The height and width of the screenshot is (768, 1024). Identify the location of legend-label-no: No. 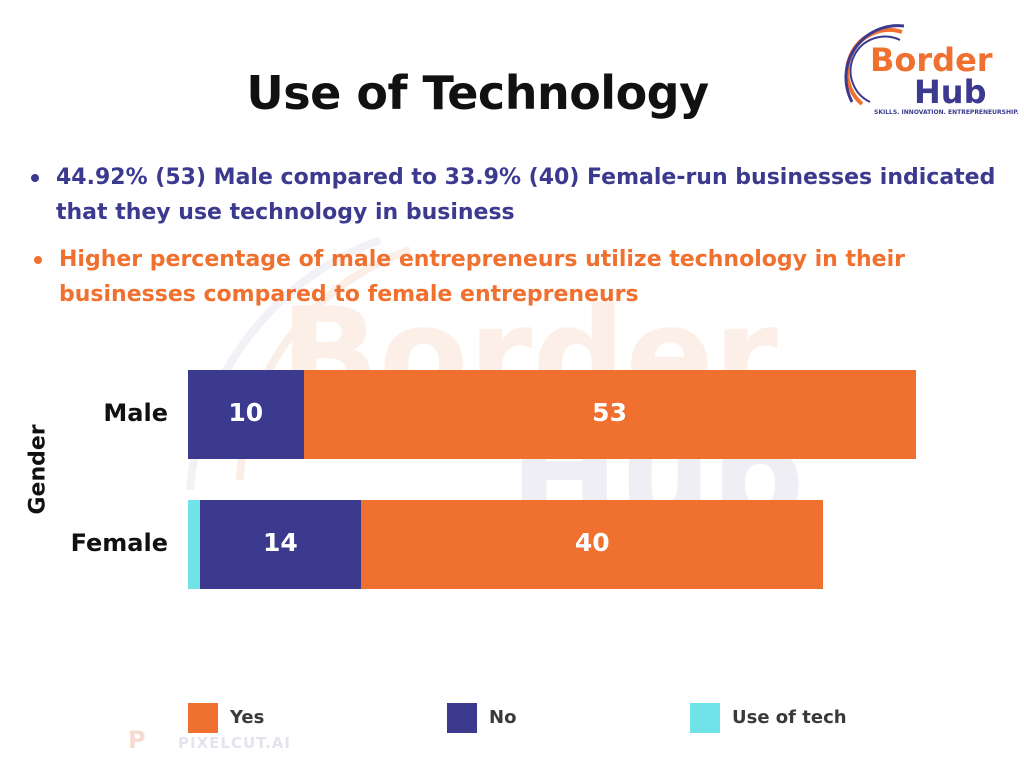
(503, 717).